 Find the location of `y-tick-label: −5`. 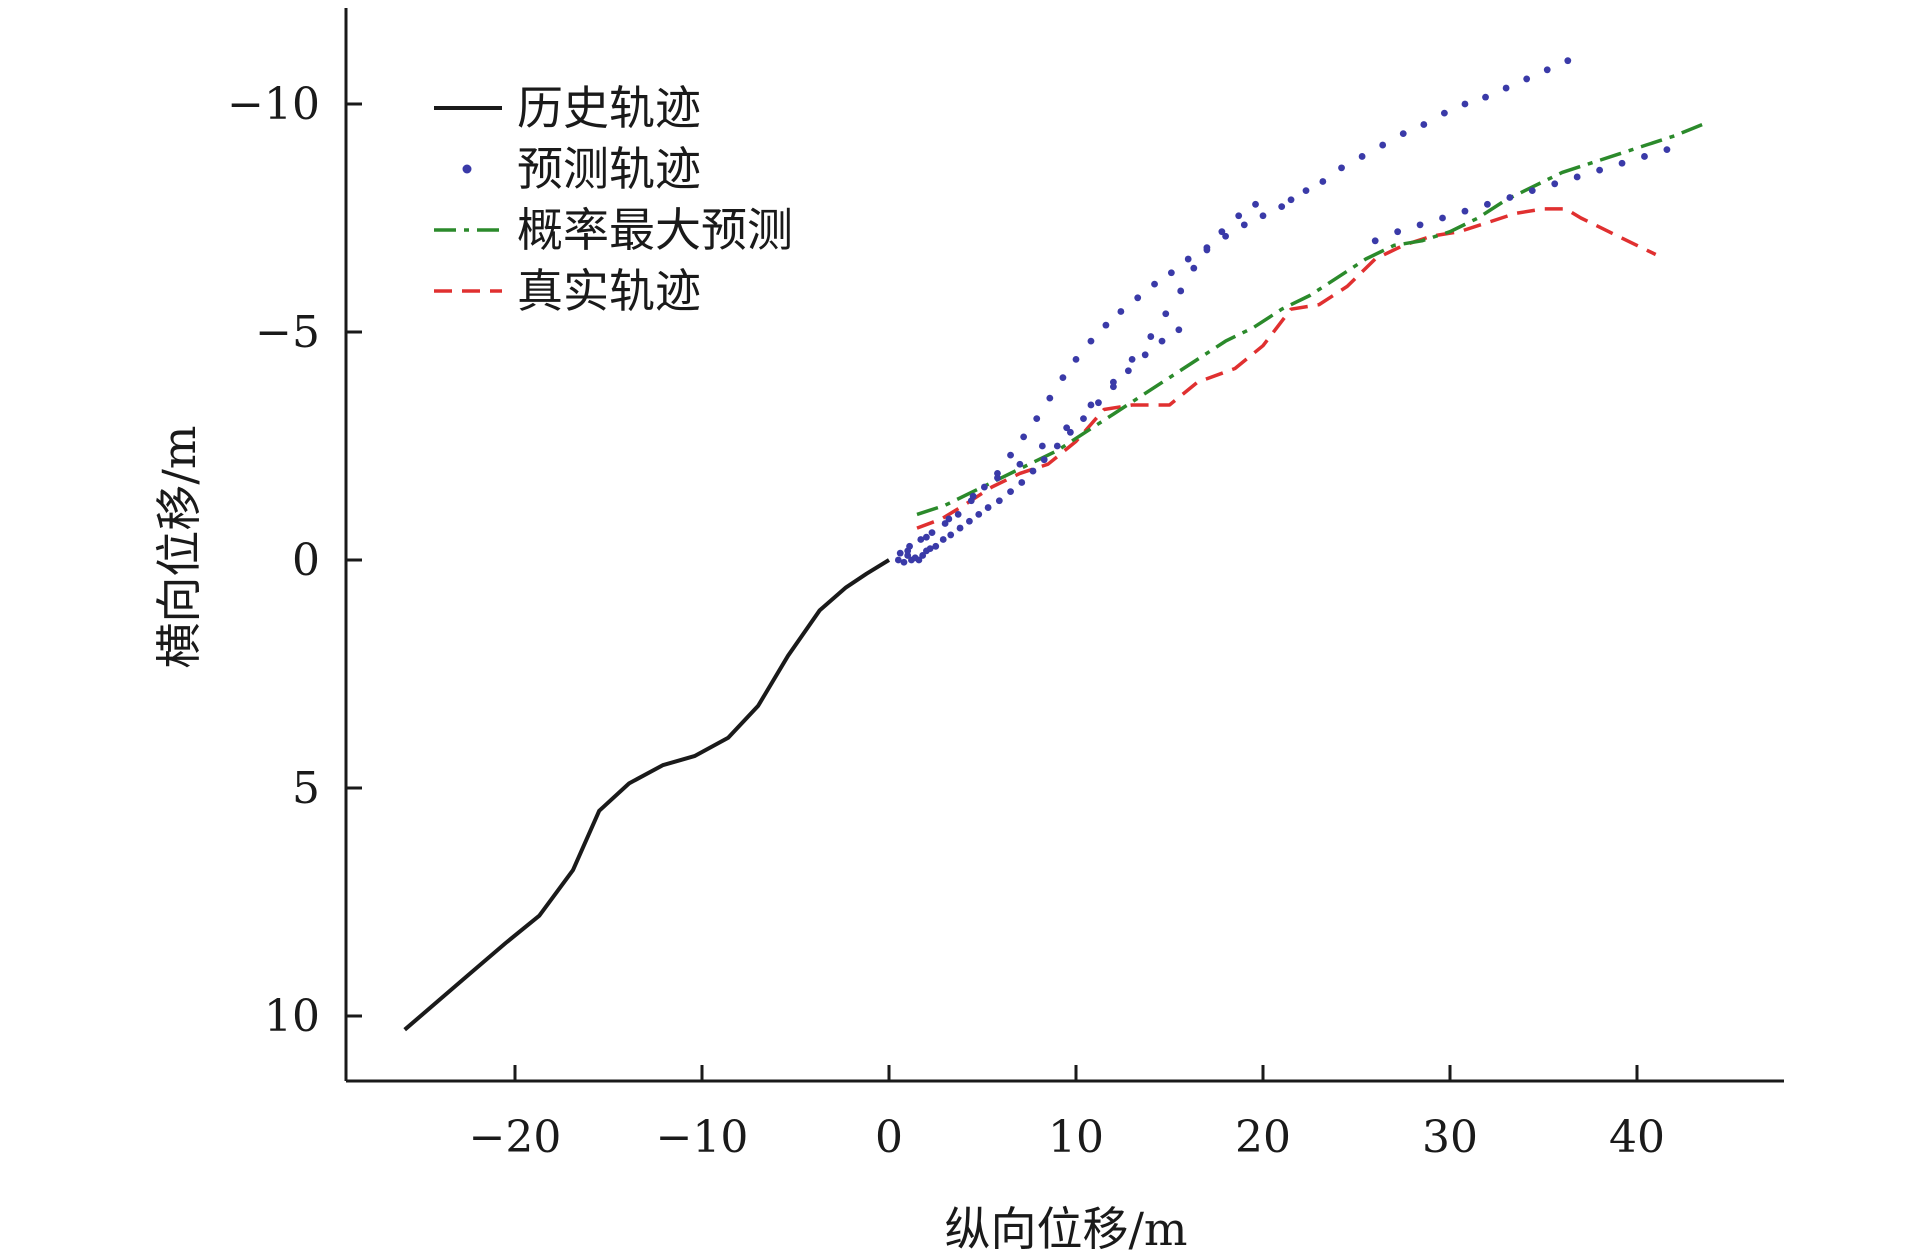

y-tick-label: −5 is located at coordinates (287, 332).